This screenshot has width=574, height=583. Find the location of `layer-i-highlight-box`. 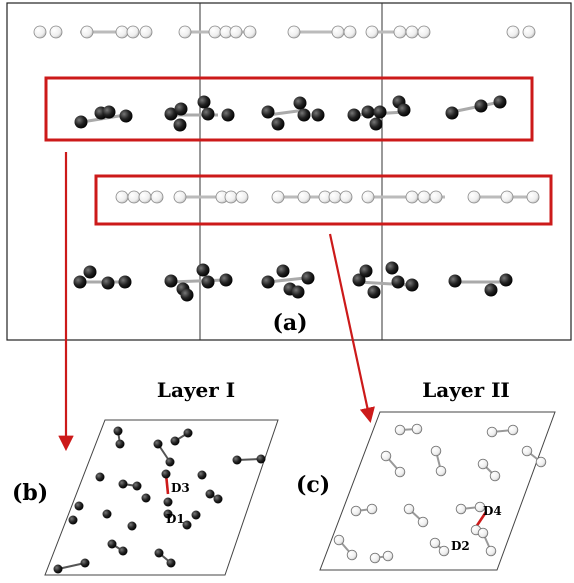

layer-i-highlight-box is located at coordinates (289, 109).